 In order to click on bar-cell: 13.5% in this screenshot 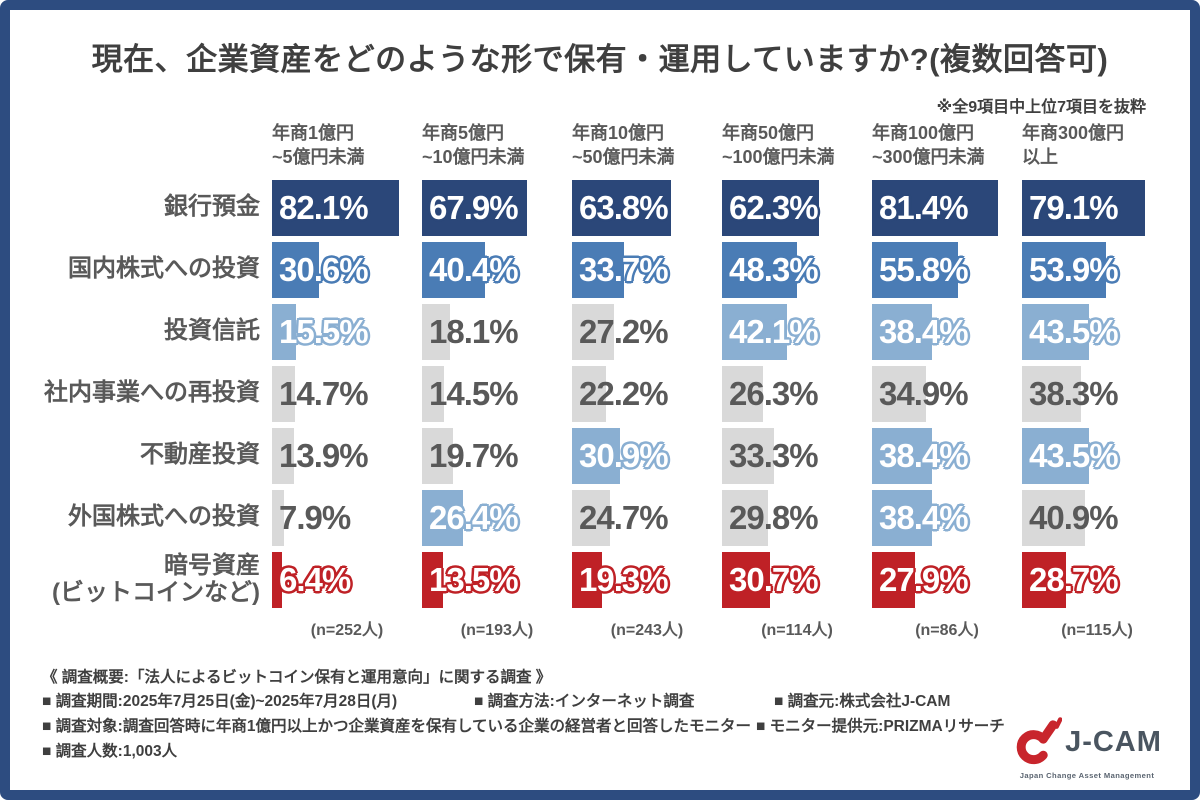, I will do `click(497, 579)`.